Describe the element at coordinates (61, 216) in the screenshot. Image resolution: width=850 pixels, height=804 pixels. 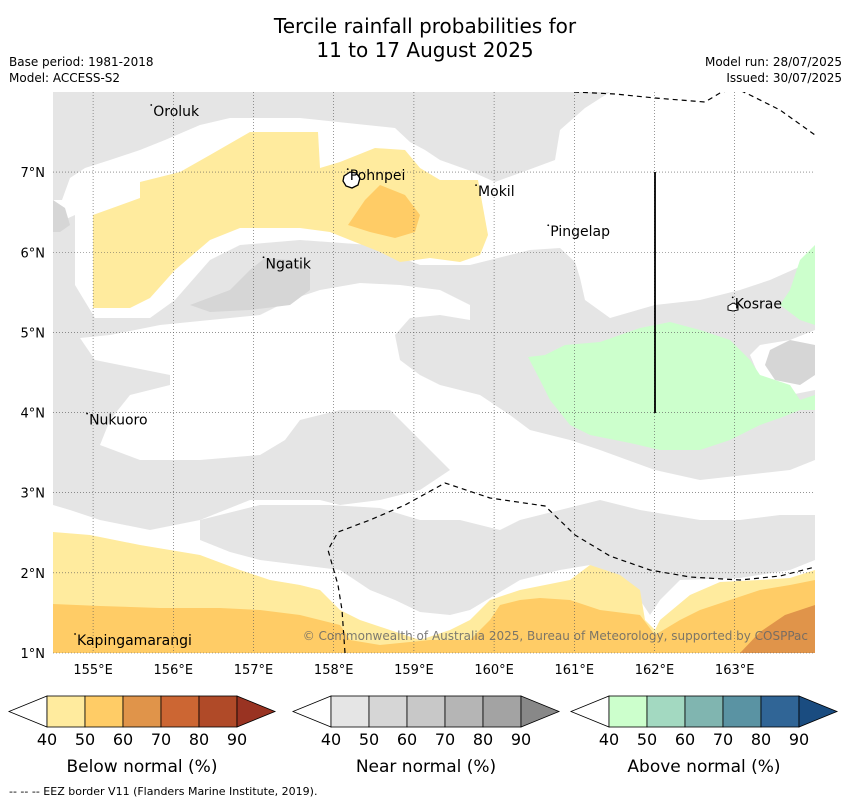
I see `near-normal-50-west-spot` at that location.